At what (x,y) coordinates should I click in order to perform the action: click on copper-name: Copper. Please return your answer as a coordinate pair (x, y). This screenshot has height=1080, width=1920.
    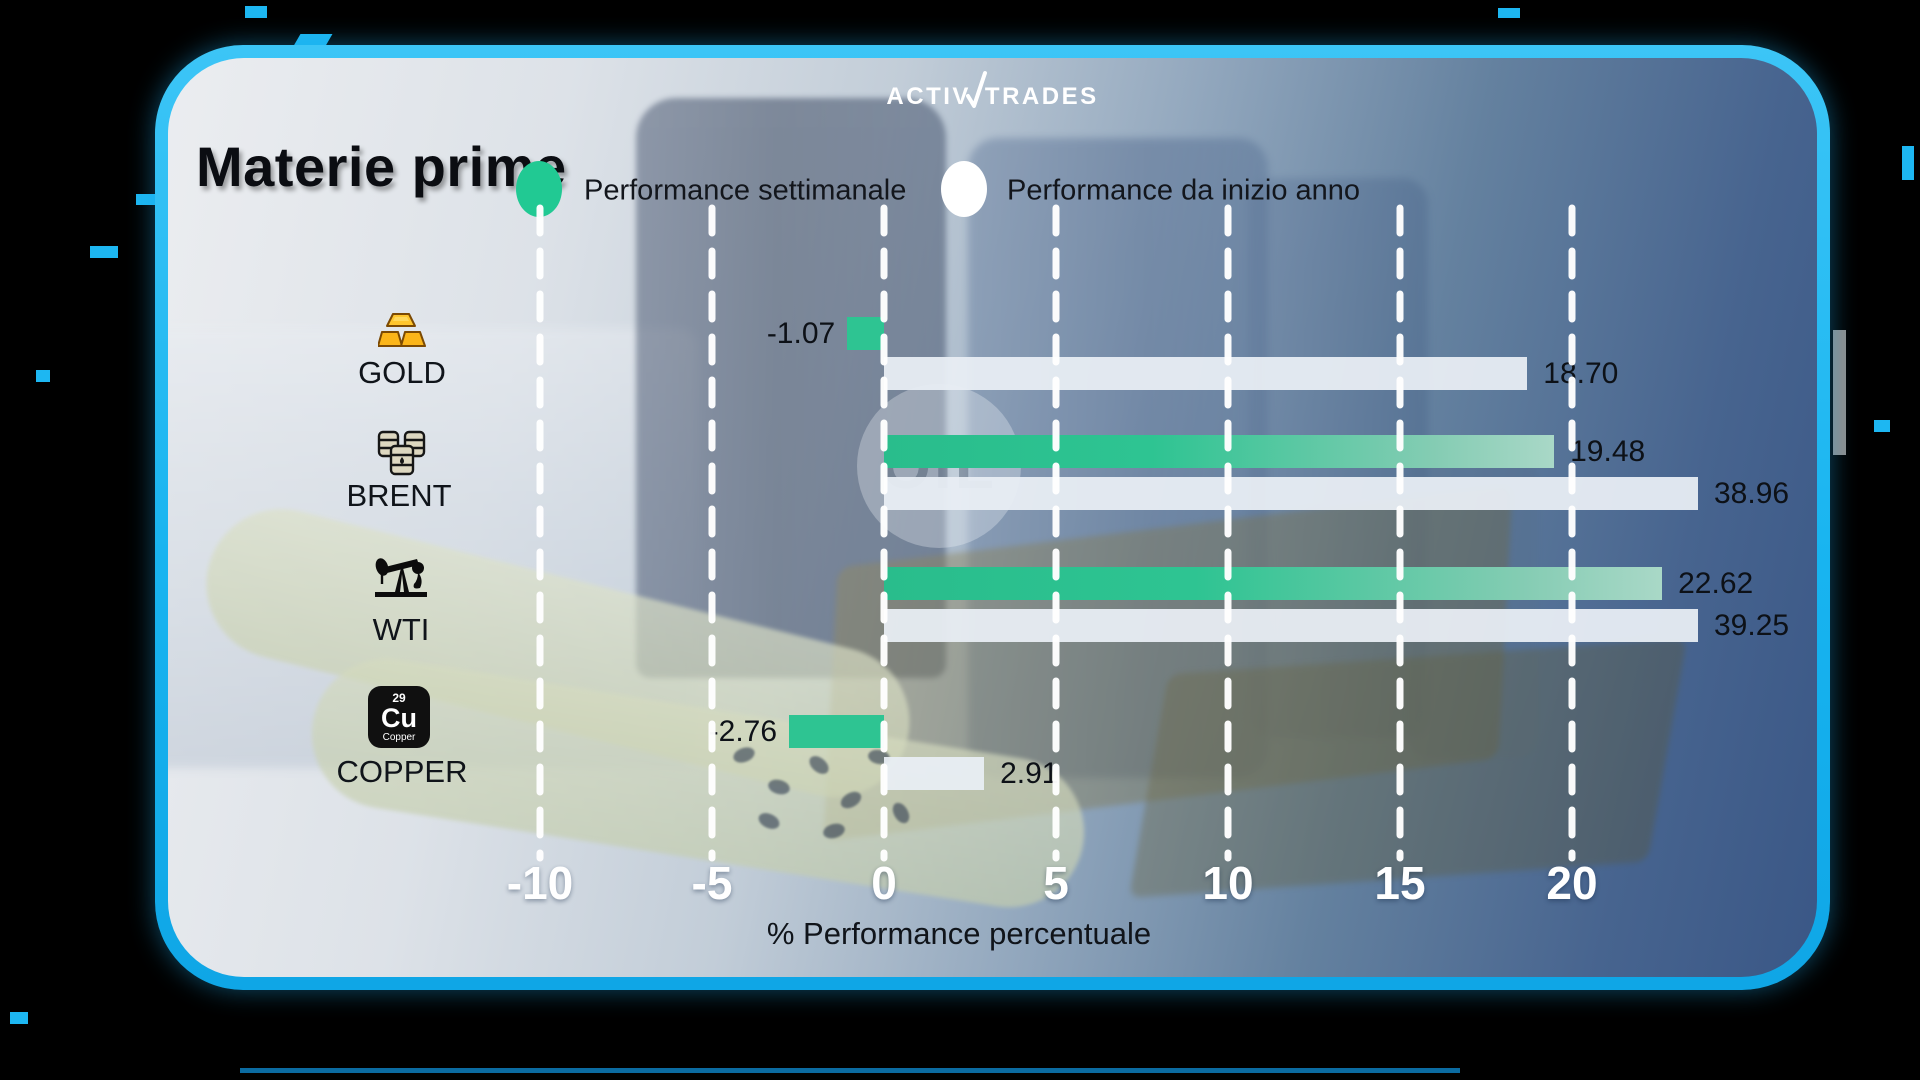
    Looking at the image, I should click on (399, 737).